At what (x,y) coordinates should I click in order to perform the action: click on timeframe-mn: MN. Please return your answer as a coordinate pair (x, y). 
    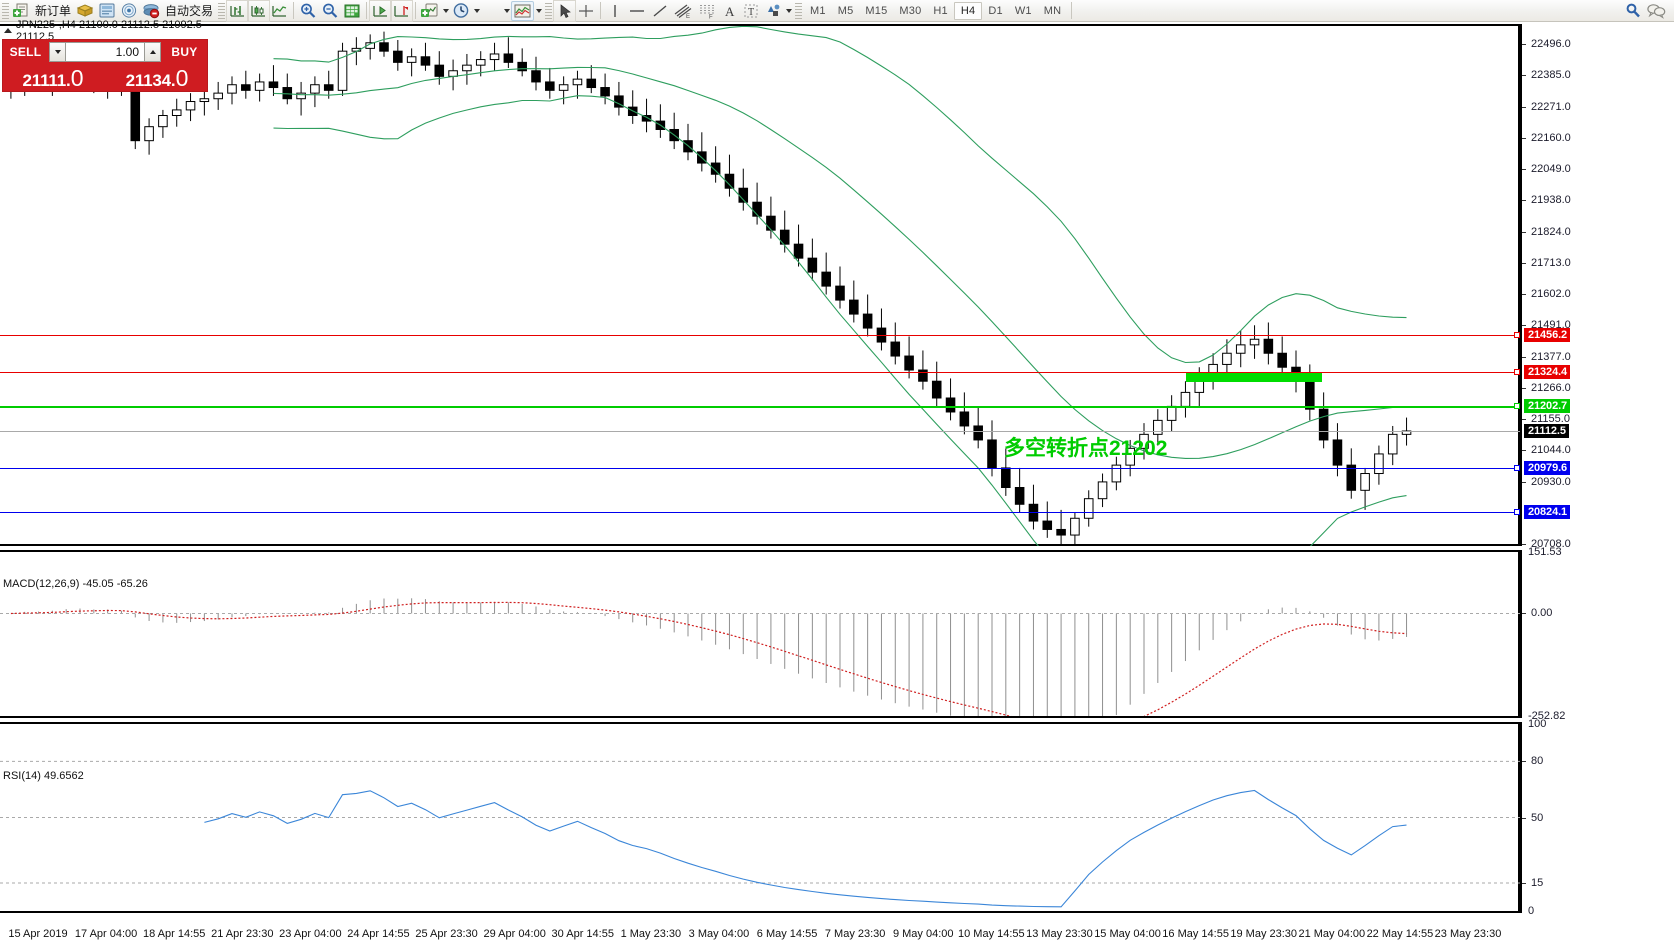
    Looking at the image, I should click on (1052, 10).